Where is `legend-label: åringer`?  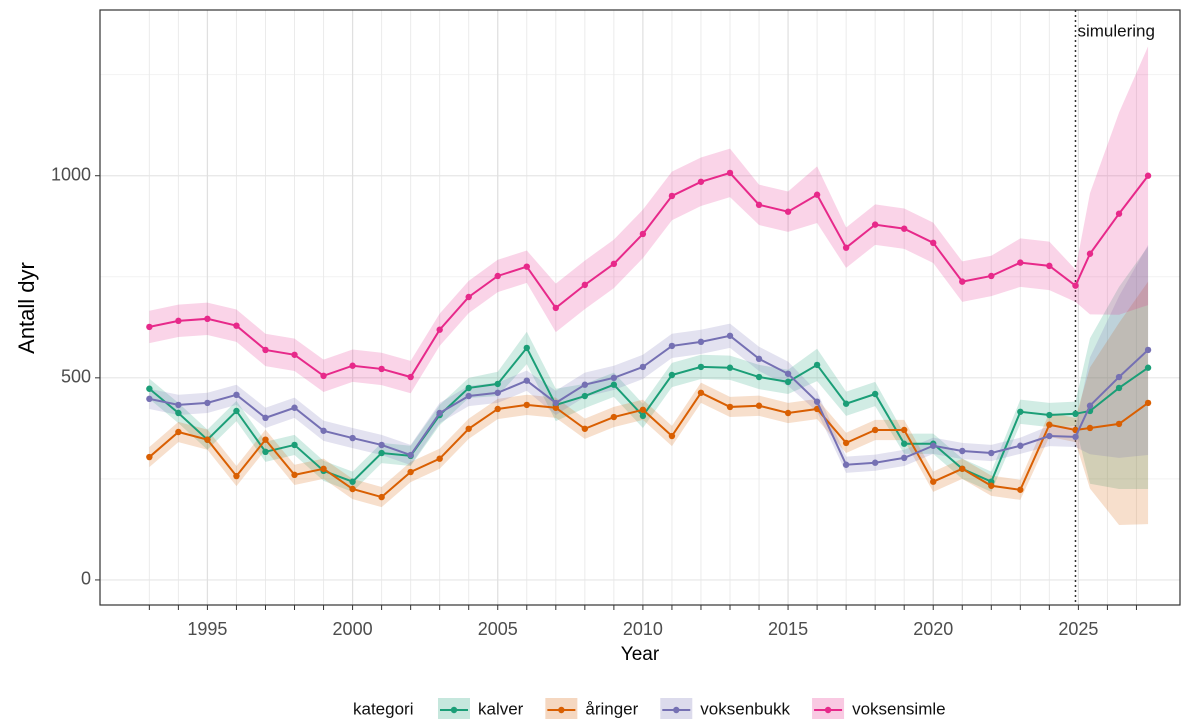
legend-label: åringer is located at coordinates (611, 708).